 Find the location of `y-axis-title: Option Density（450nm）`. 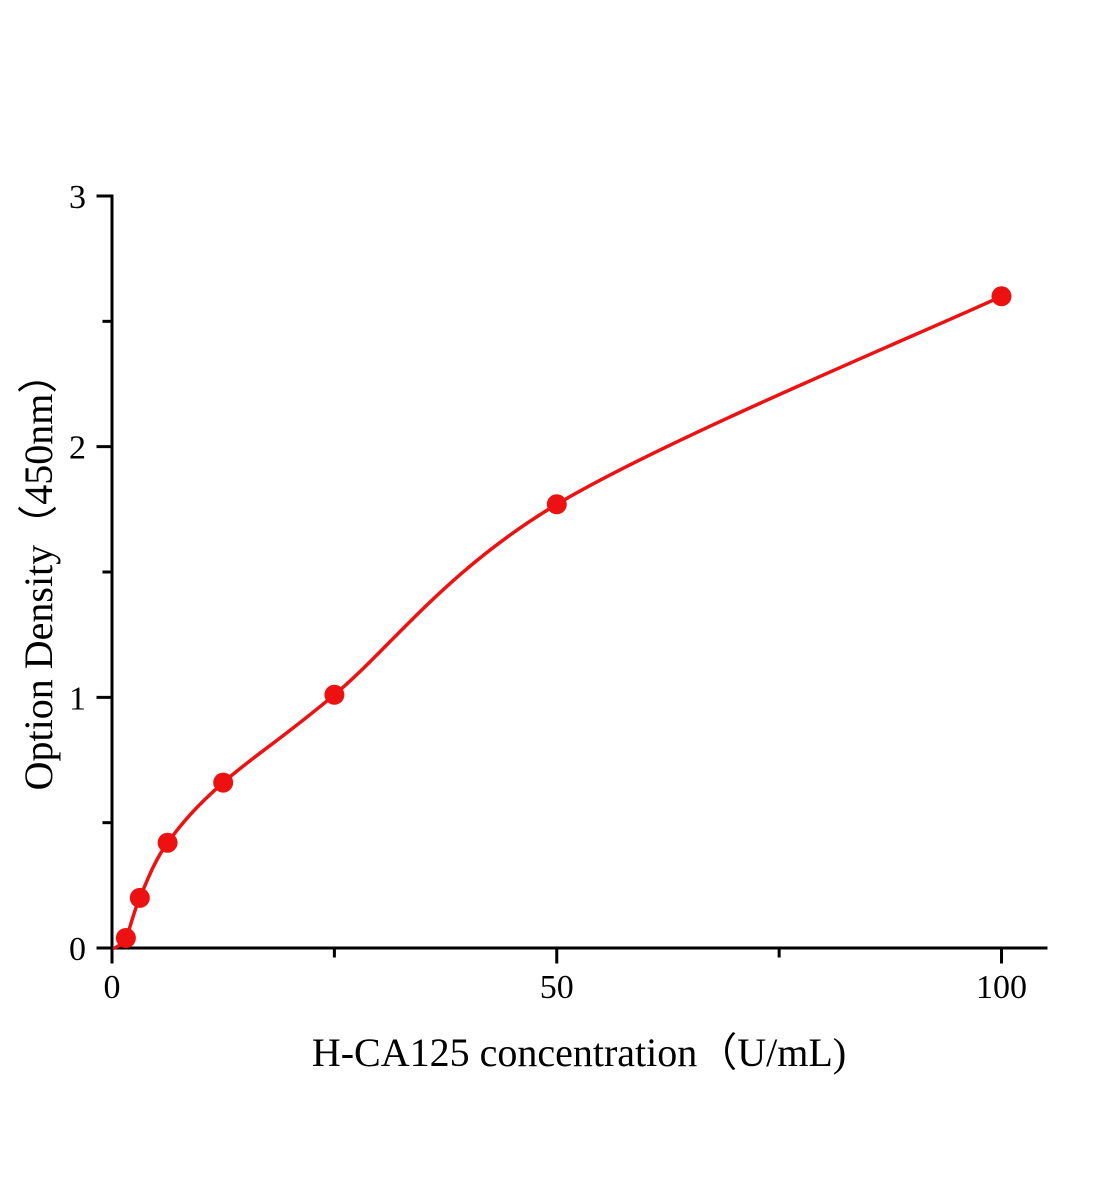

y-axis-title: Option Density（450nm） is located at coordinates (38, 572).